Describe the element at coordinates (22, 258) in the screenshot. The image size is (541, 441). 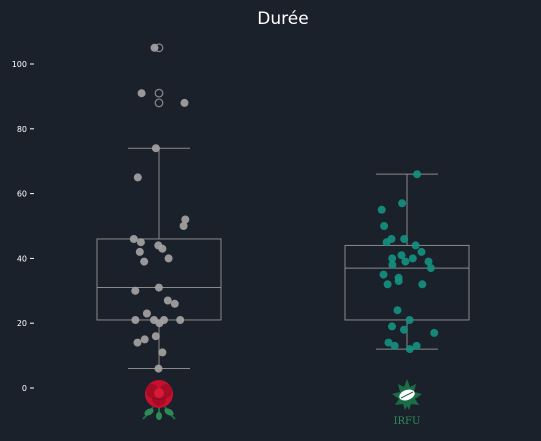
I see `y-tick-label: 40` at that location.